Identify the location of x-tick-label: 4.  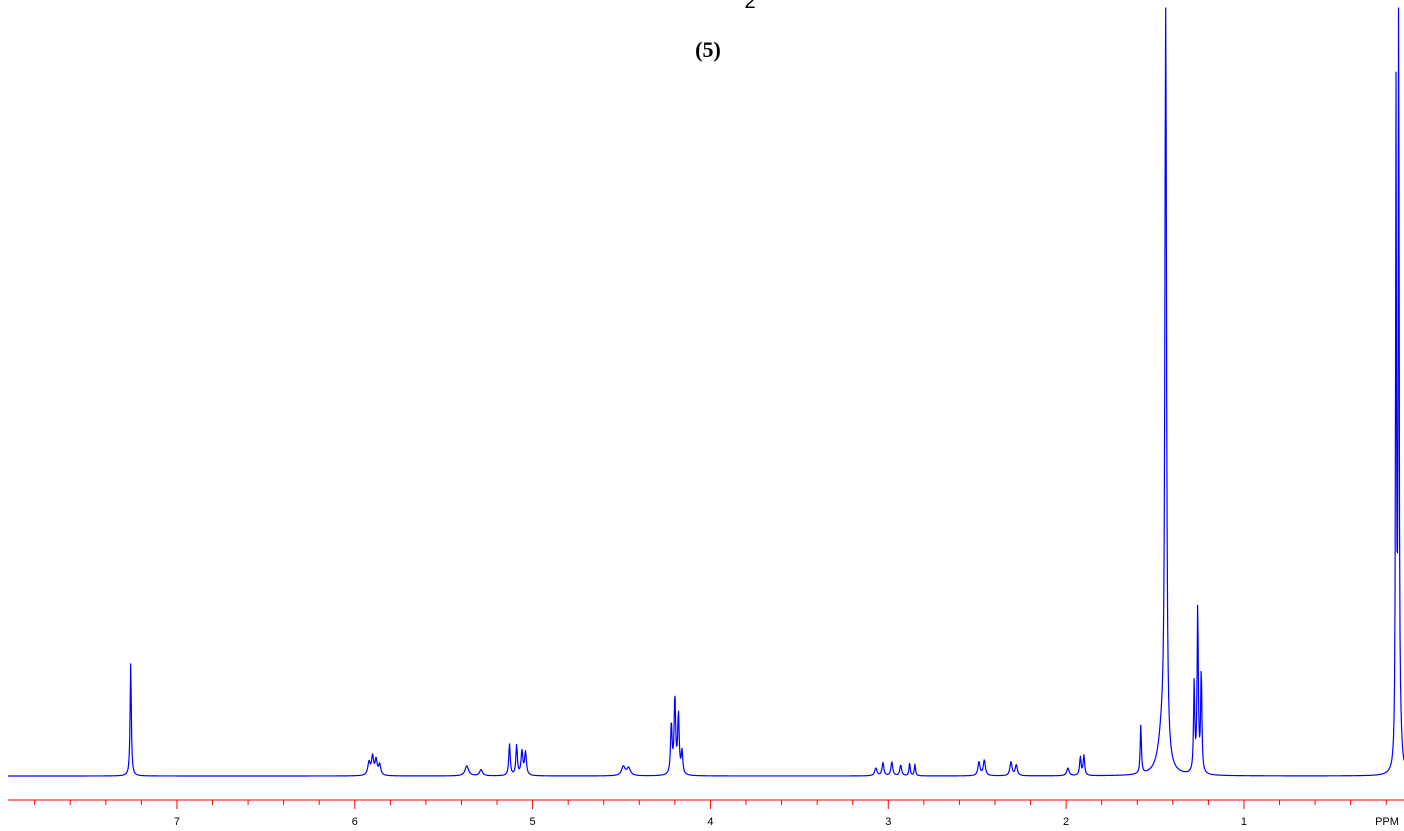
(710, 822).